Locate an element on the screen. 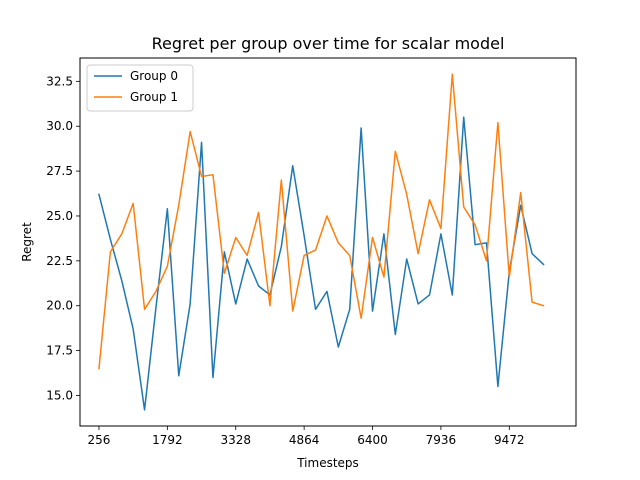  y-tick-label: 20.0 is located at coordinates (59, 306).